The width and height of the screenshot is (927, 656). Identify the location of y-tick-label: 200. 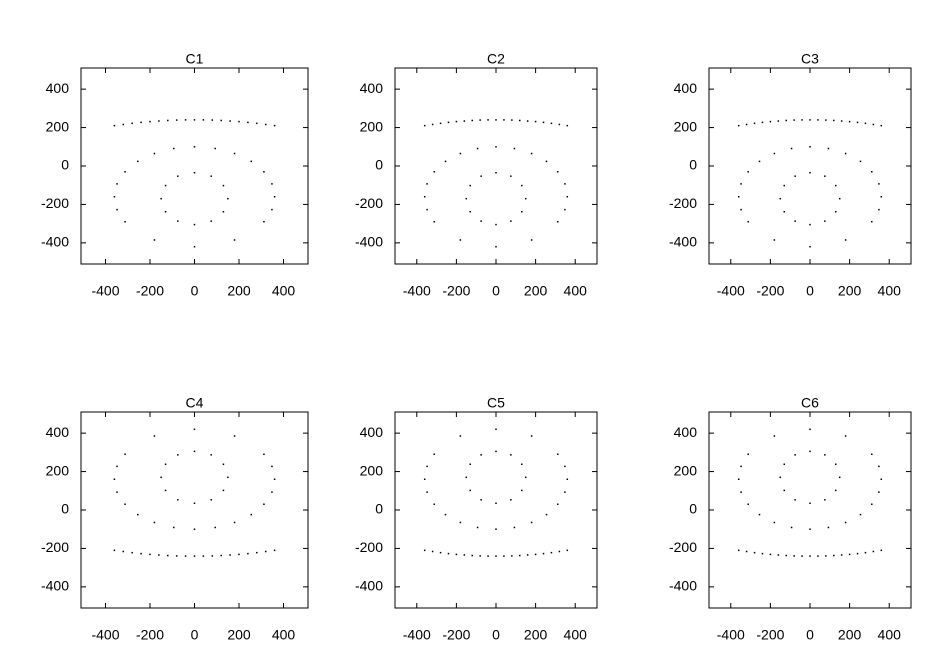
(686, 126).